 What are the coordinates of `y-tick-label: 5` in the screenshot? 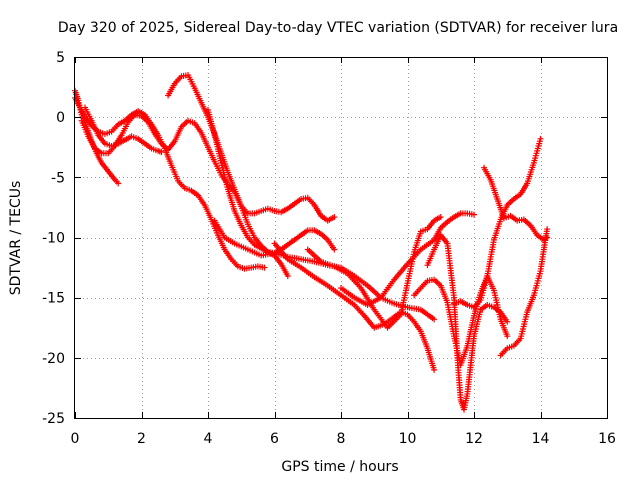 It's located at (60, 58).